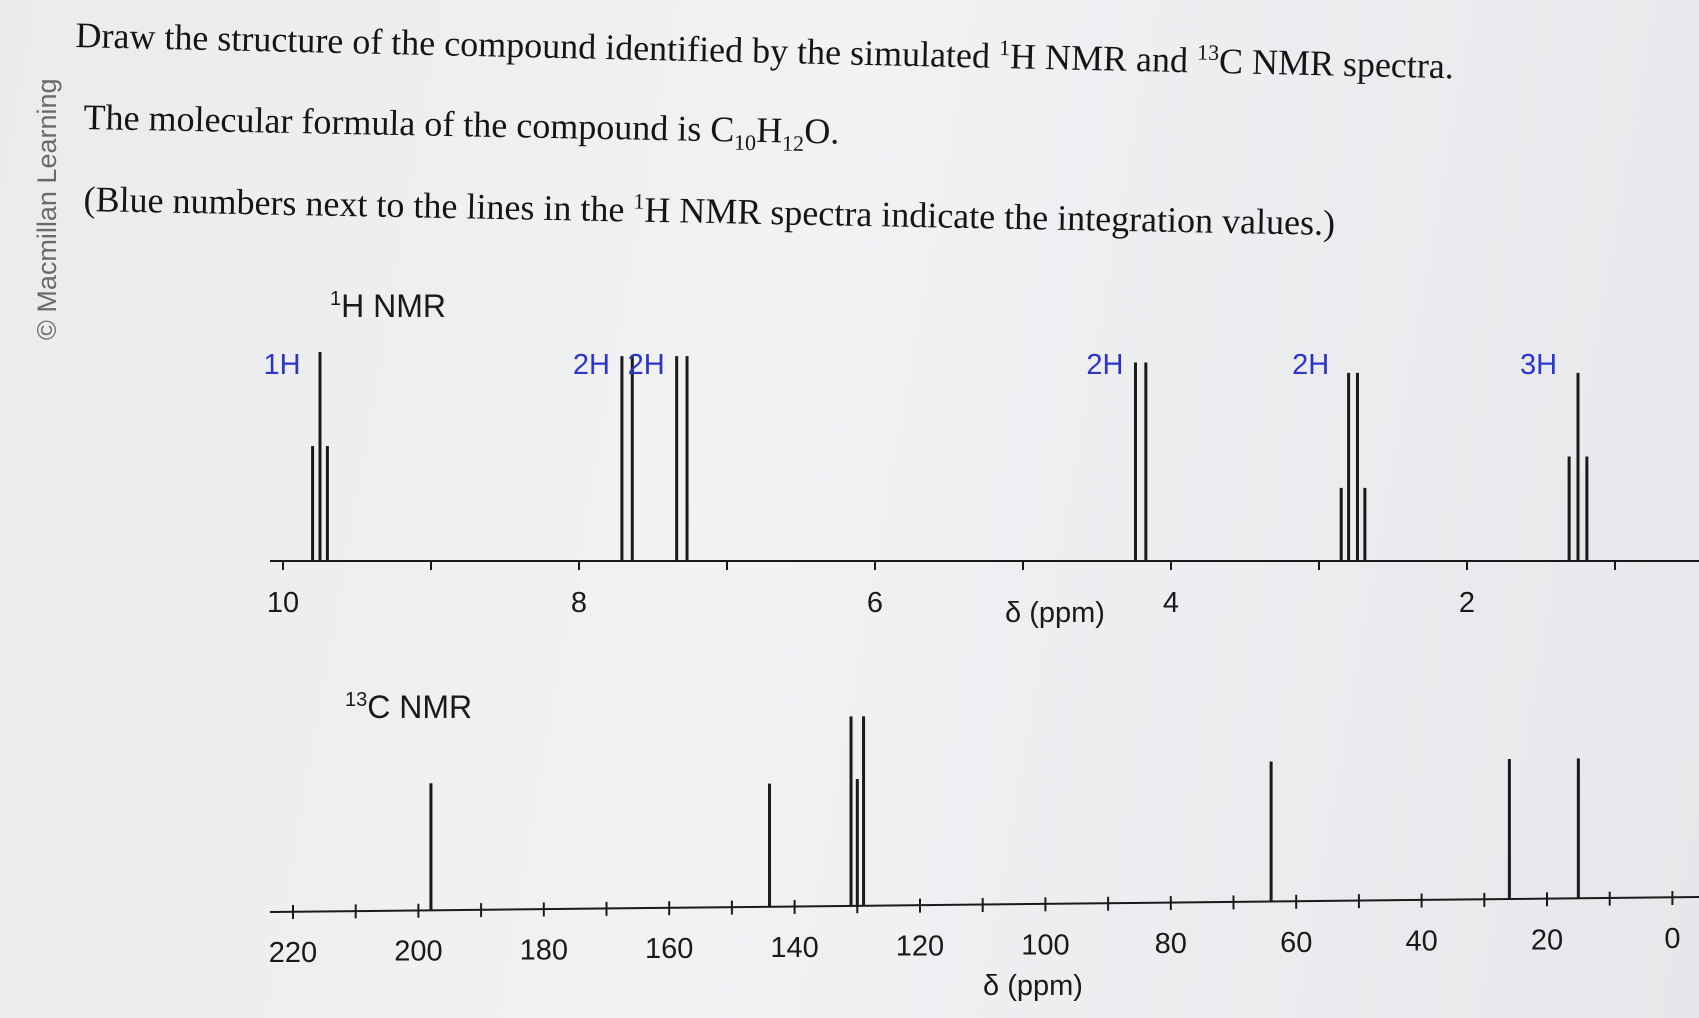 This screenshot has height=1018, width=1699. What do you see at coordinates (283, 603) in the screenshot?
I see `h-nmr-tick-label: 10` at bounding box center [283, 603].